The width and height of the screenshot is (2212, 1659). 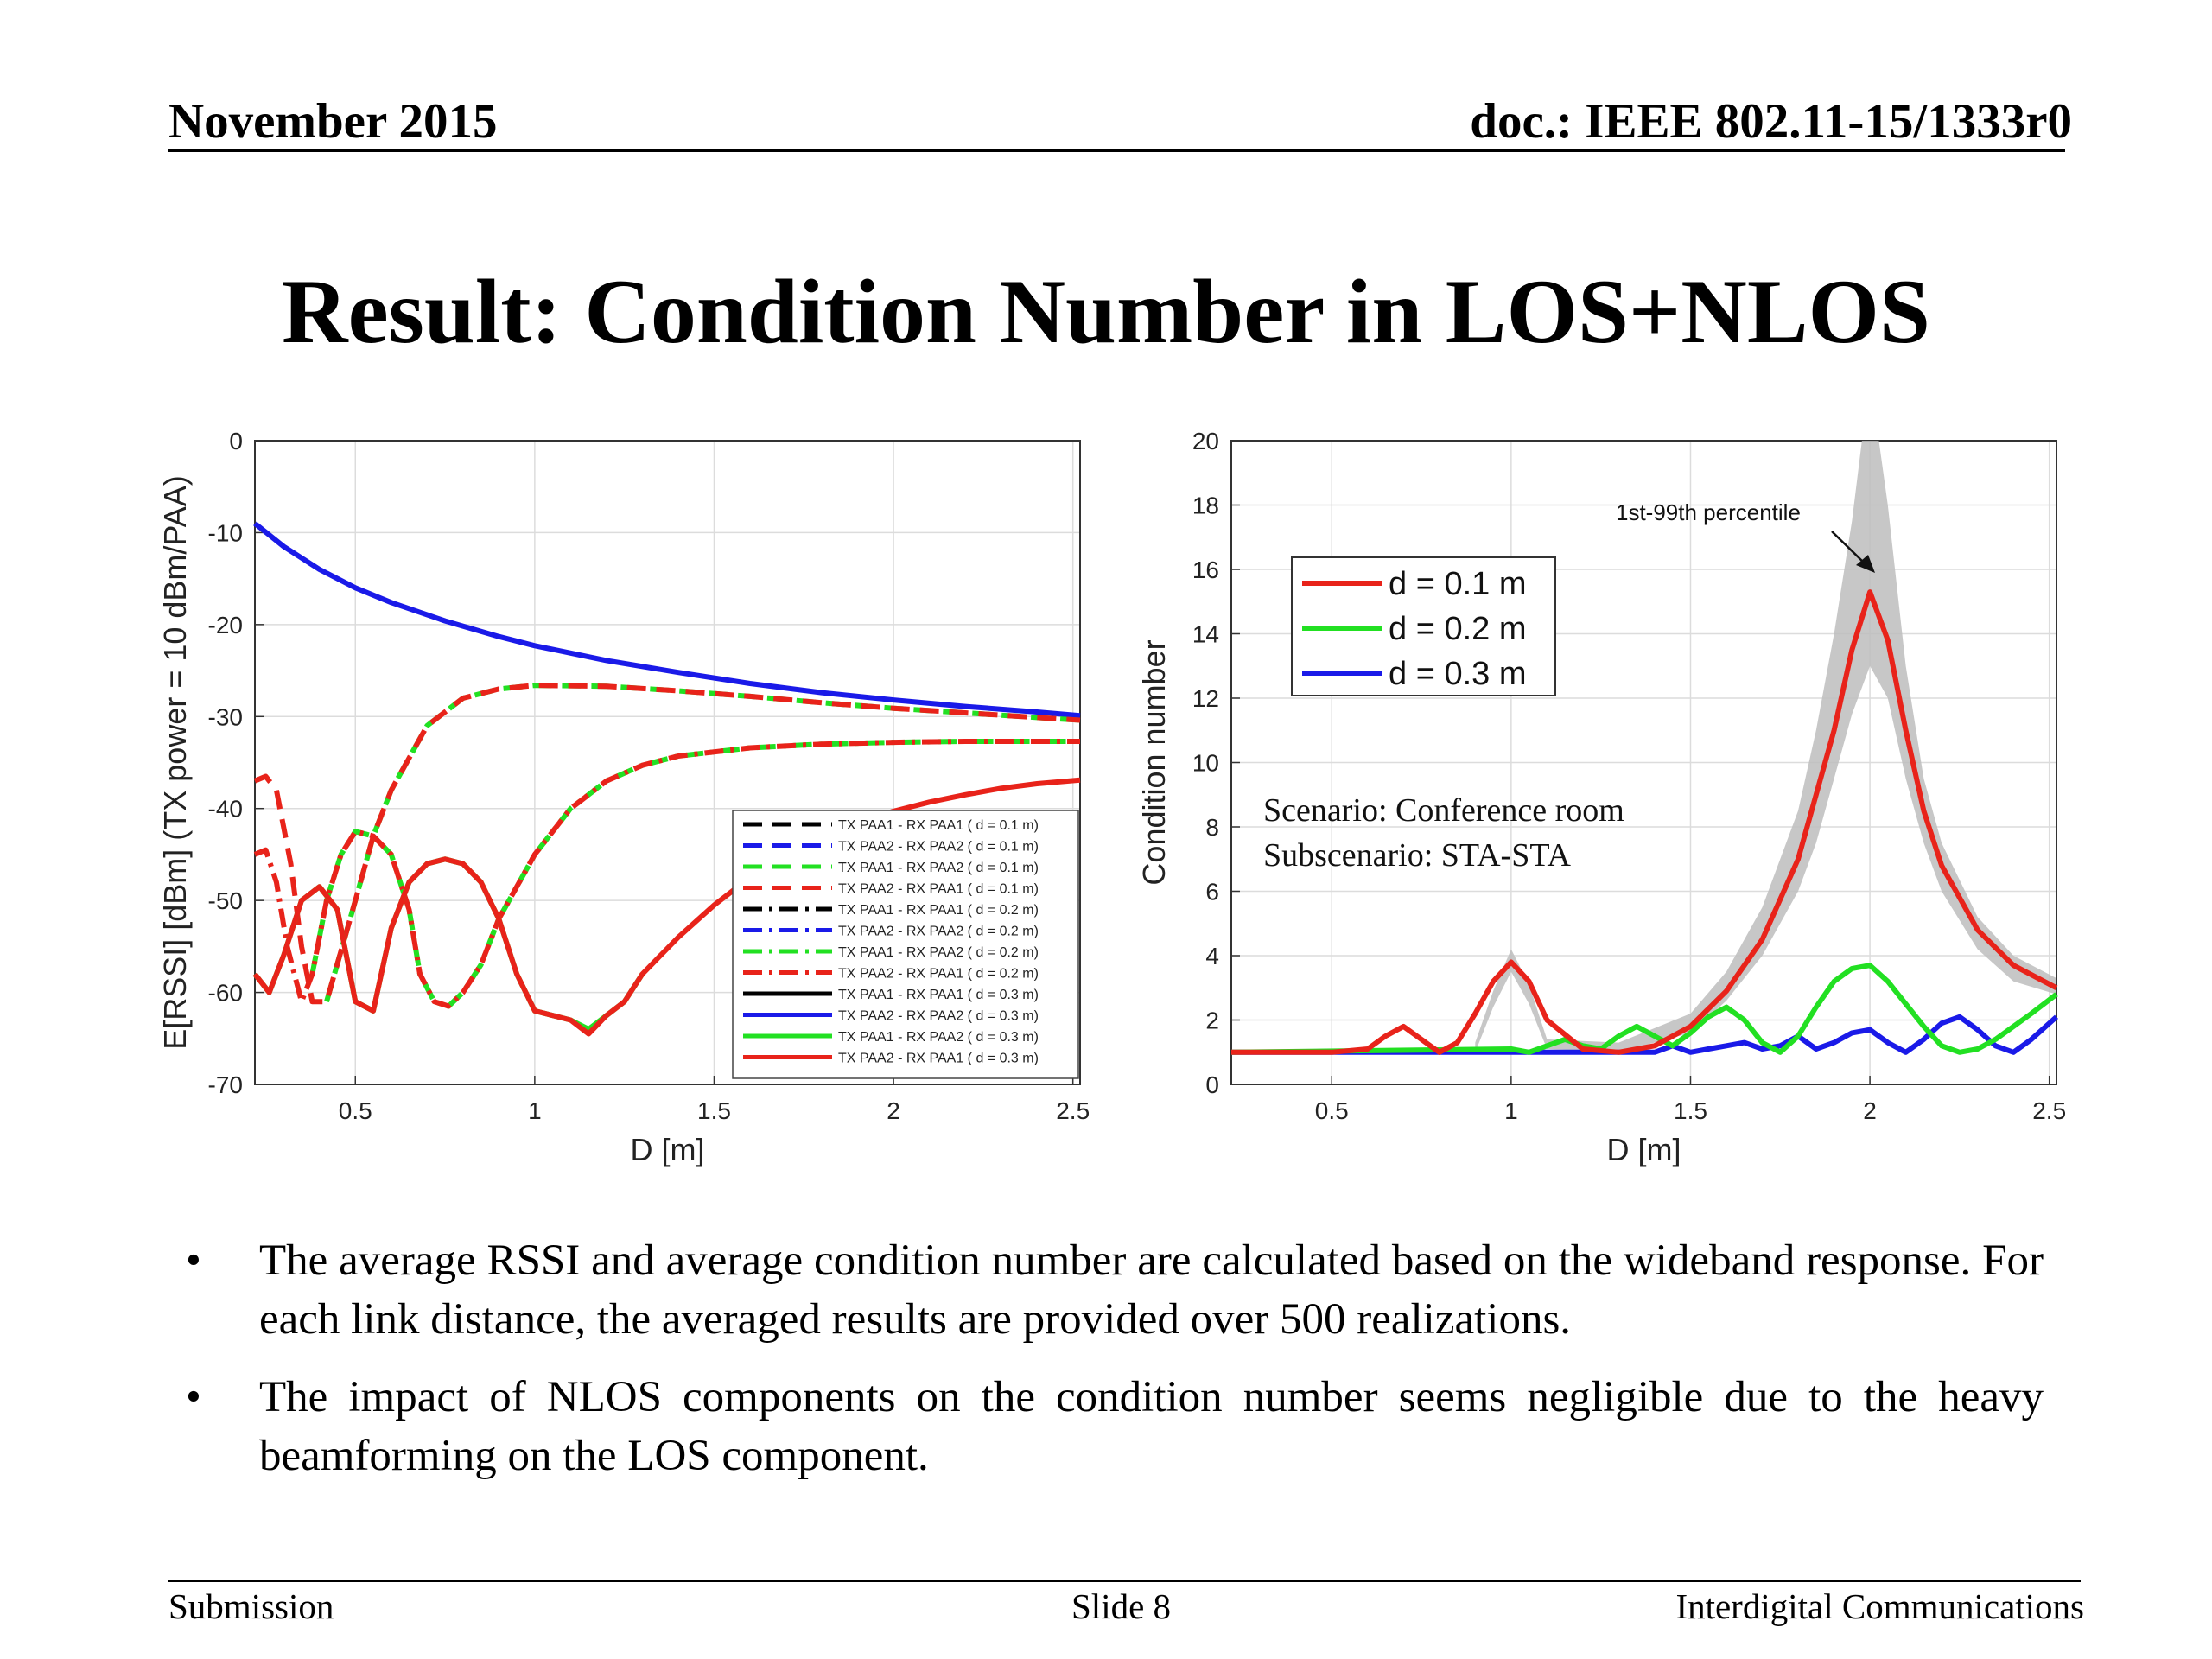 What do you see at coordinates (1457, 584) in the screenshot?
I see `legend-label: d = 0.1 m` at bounding box center [1457, 584].